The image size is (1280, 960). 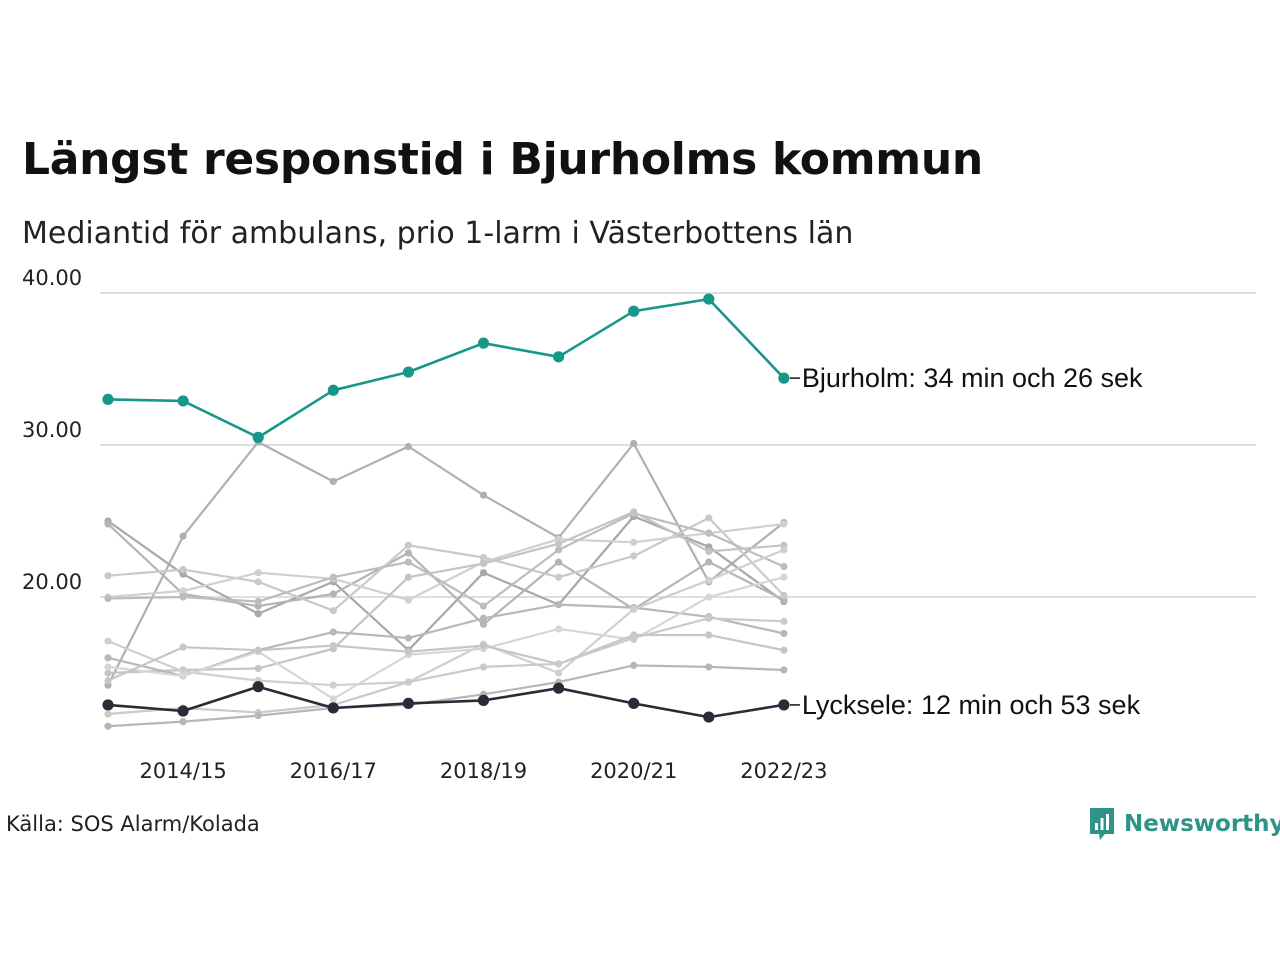 What do you see at coordinates (52, 278) in the screenshot?
I see `y-tick-label: 40.00` at bounding box center [52, 278].